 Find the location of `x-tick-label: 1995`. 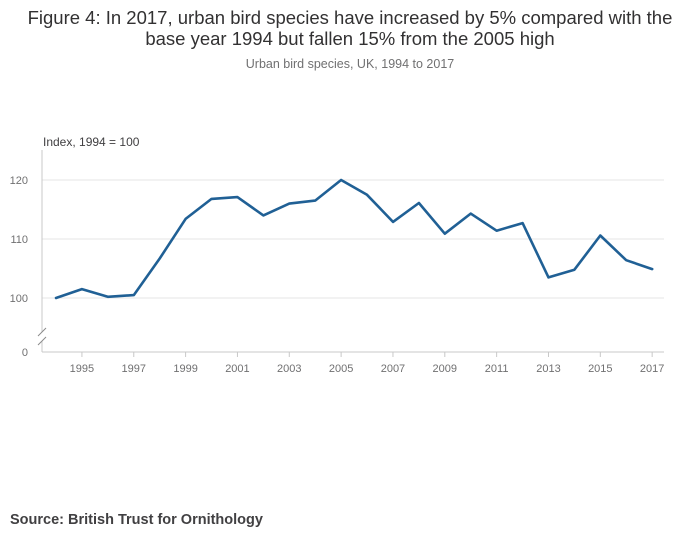

x-tick-label: 1995 is located at coordinates (82, 369).